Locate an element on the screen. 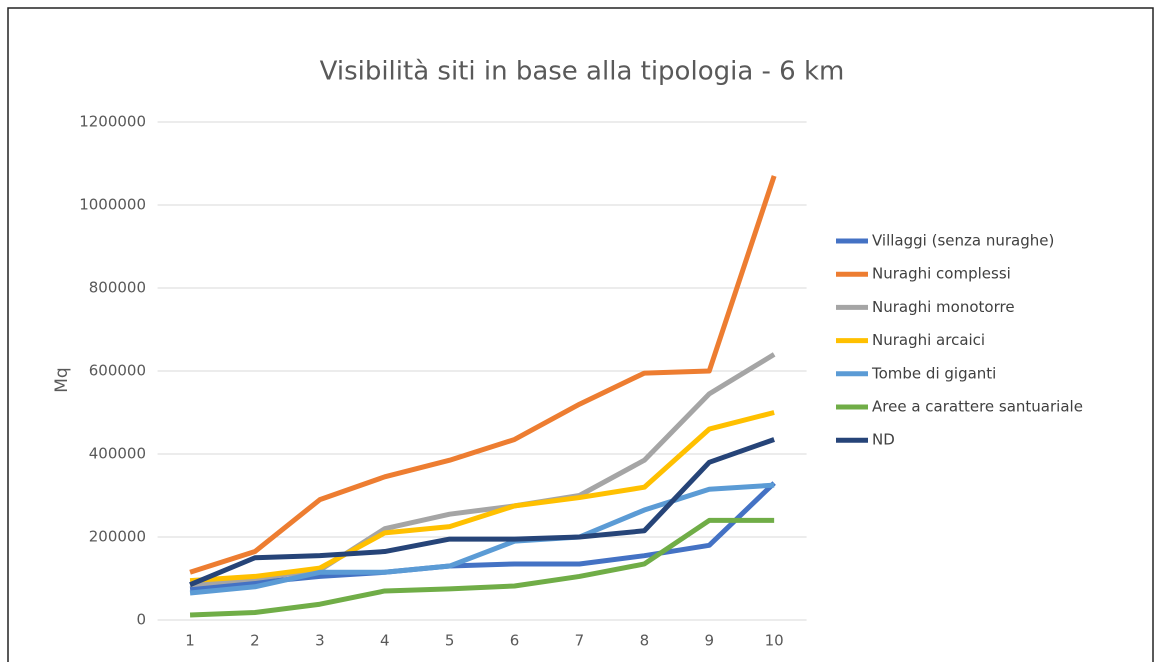 The image size is (1161, 666). x-tick-label: 3 is located at coordinates (320, 641).